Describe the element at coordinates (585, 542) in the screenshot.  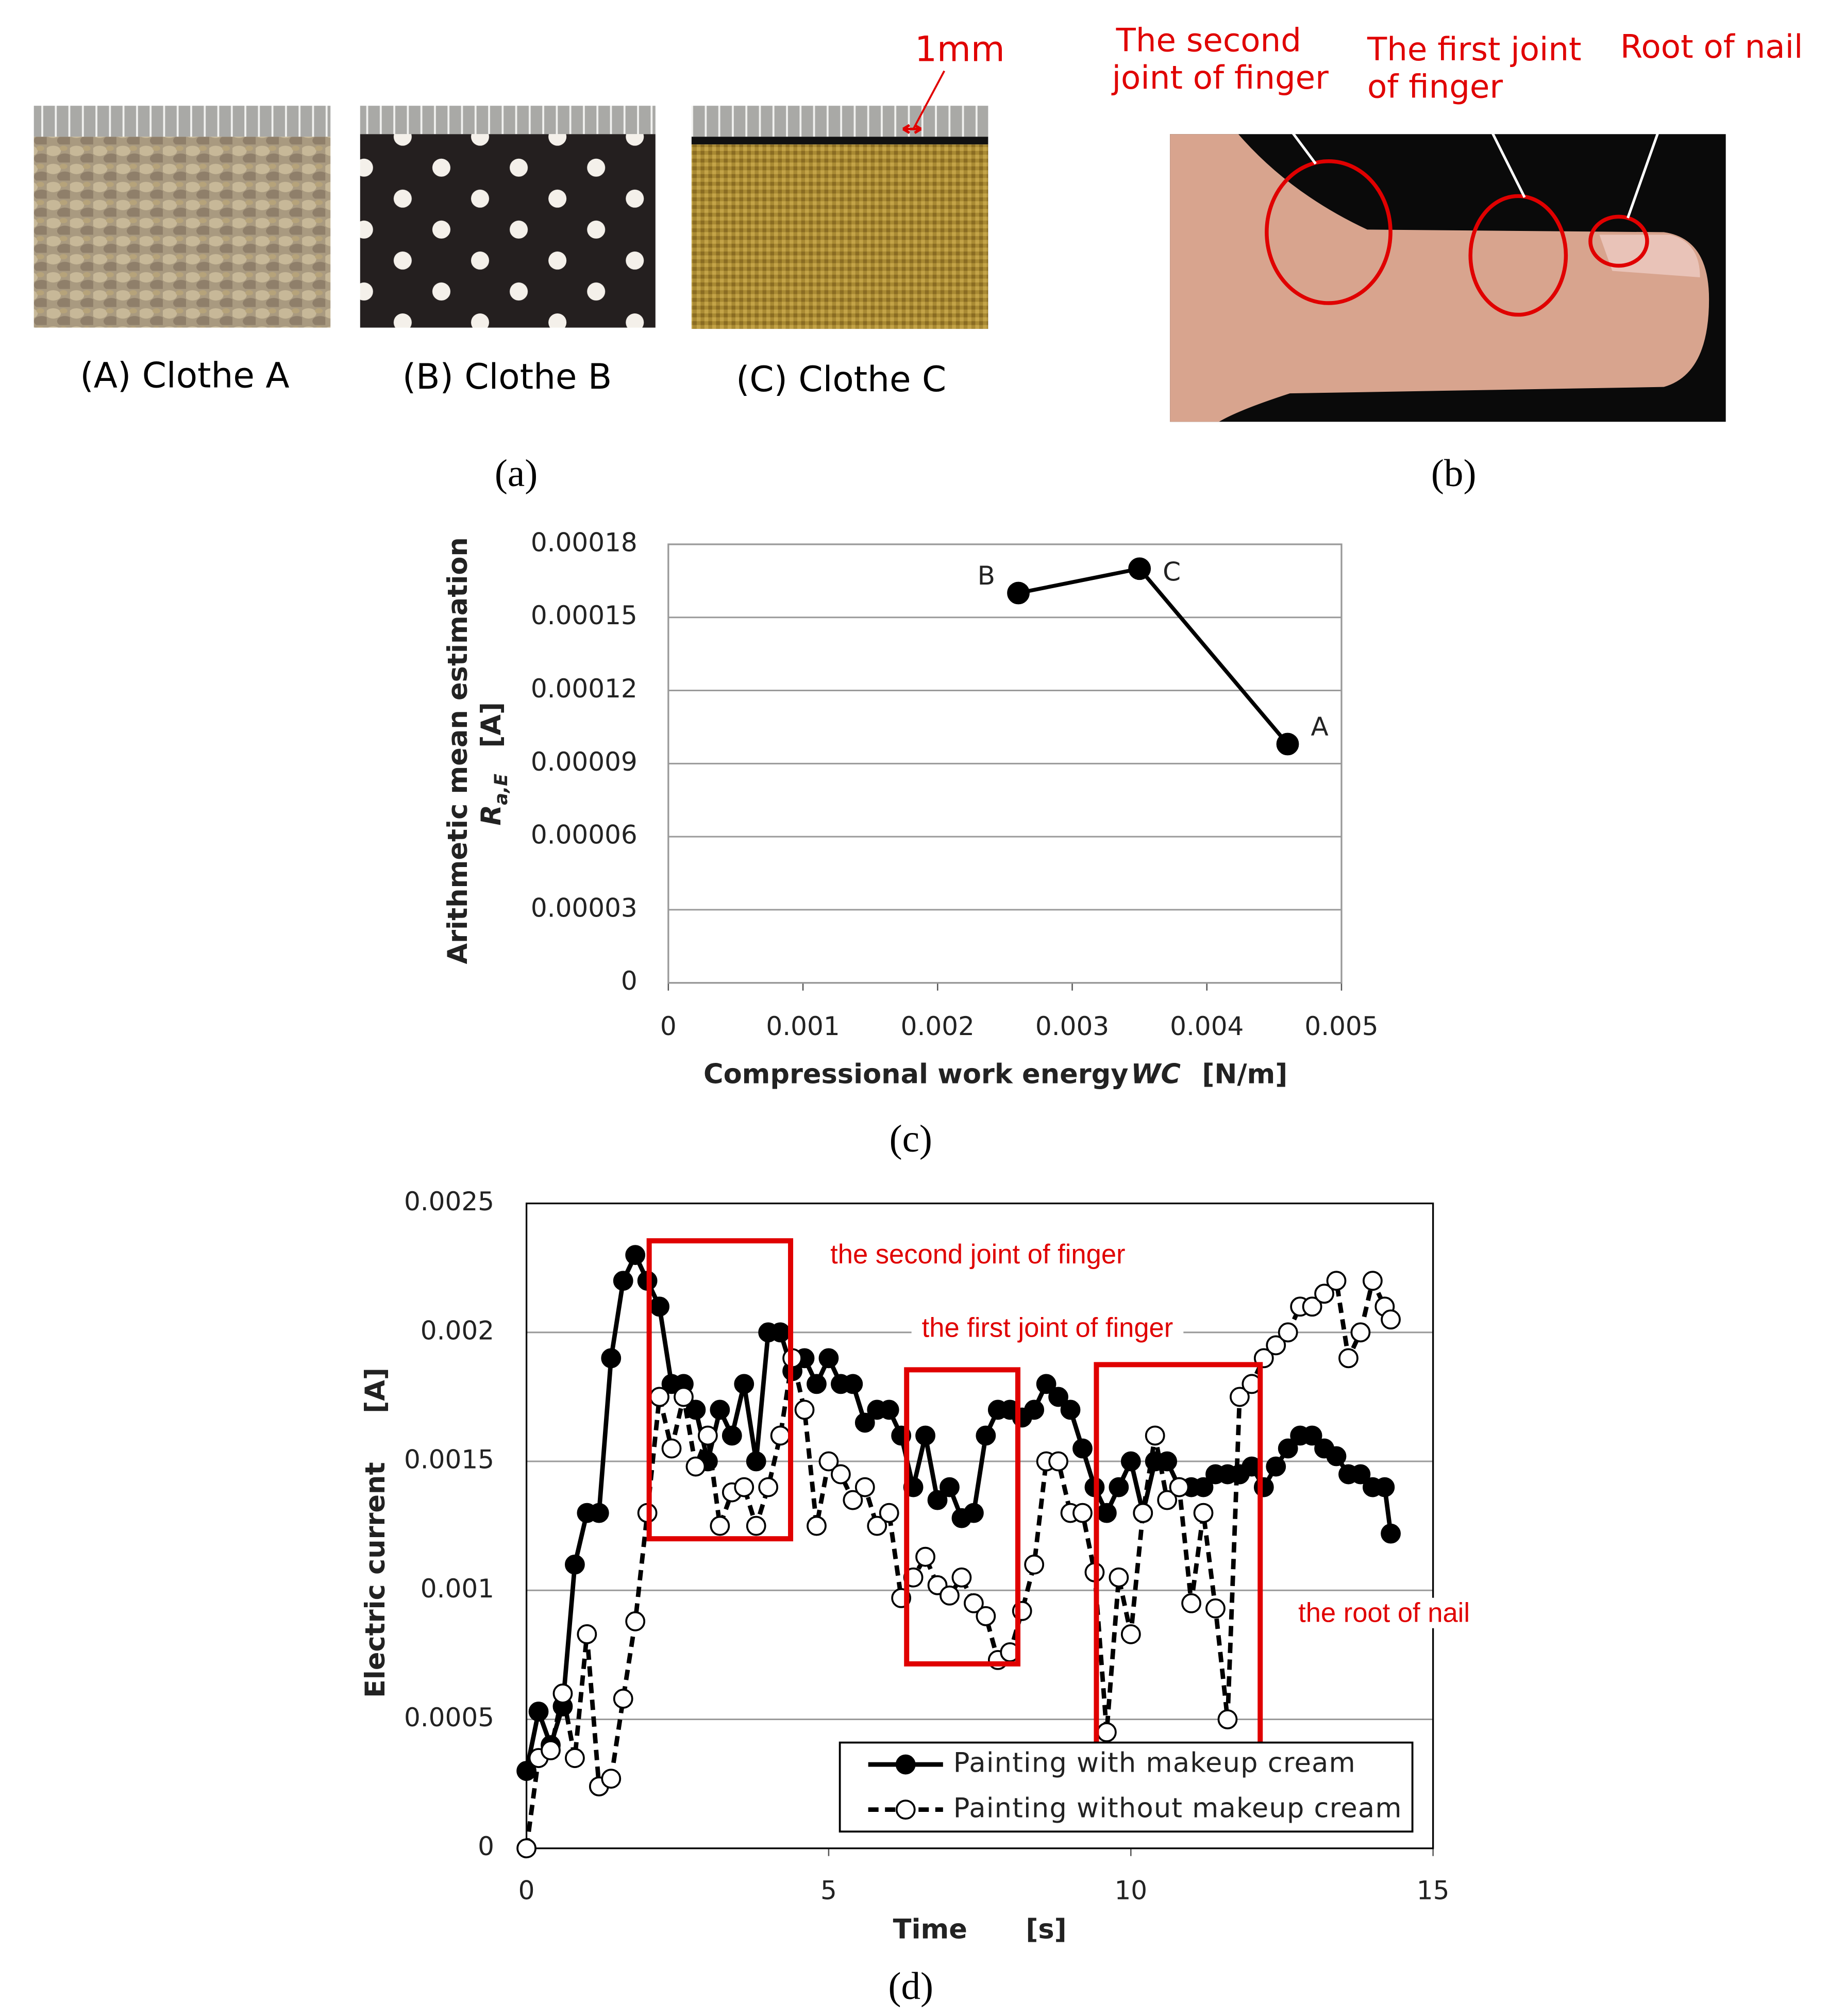
I see `y-tick-label: 0.00018` at that location.